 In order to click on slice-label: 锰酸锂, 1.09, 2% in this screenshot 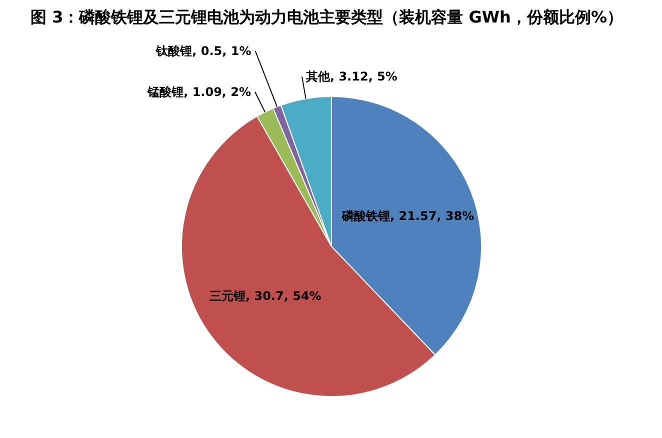, I will do `click(199, 91)`.